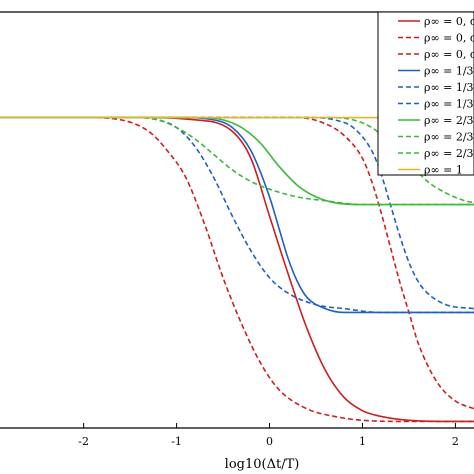  Describe the element at coordinates (455, 441) in the screenshot. I see `x-tick-label: 2` at that location.